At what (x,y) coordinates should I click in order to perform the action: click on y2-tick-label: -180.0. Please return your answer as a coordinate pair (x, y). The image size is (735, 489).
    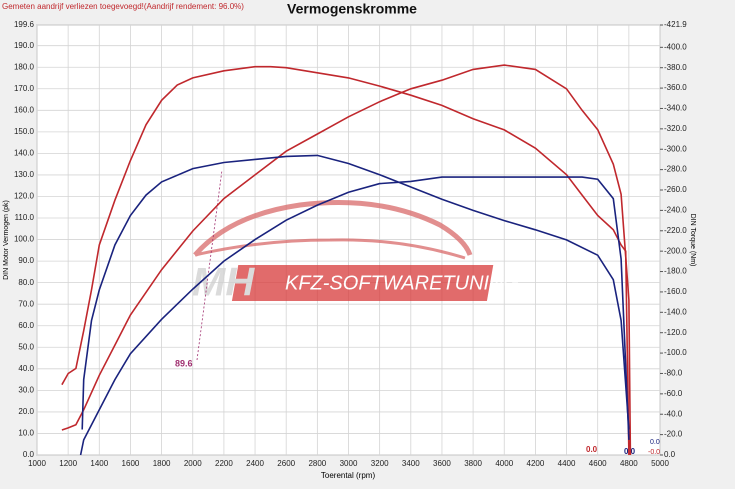
    Looking at the image, I should click on (675, 271).